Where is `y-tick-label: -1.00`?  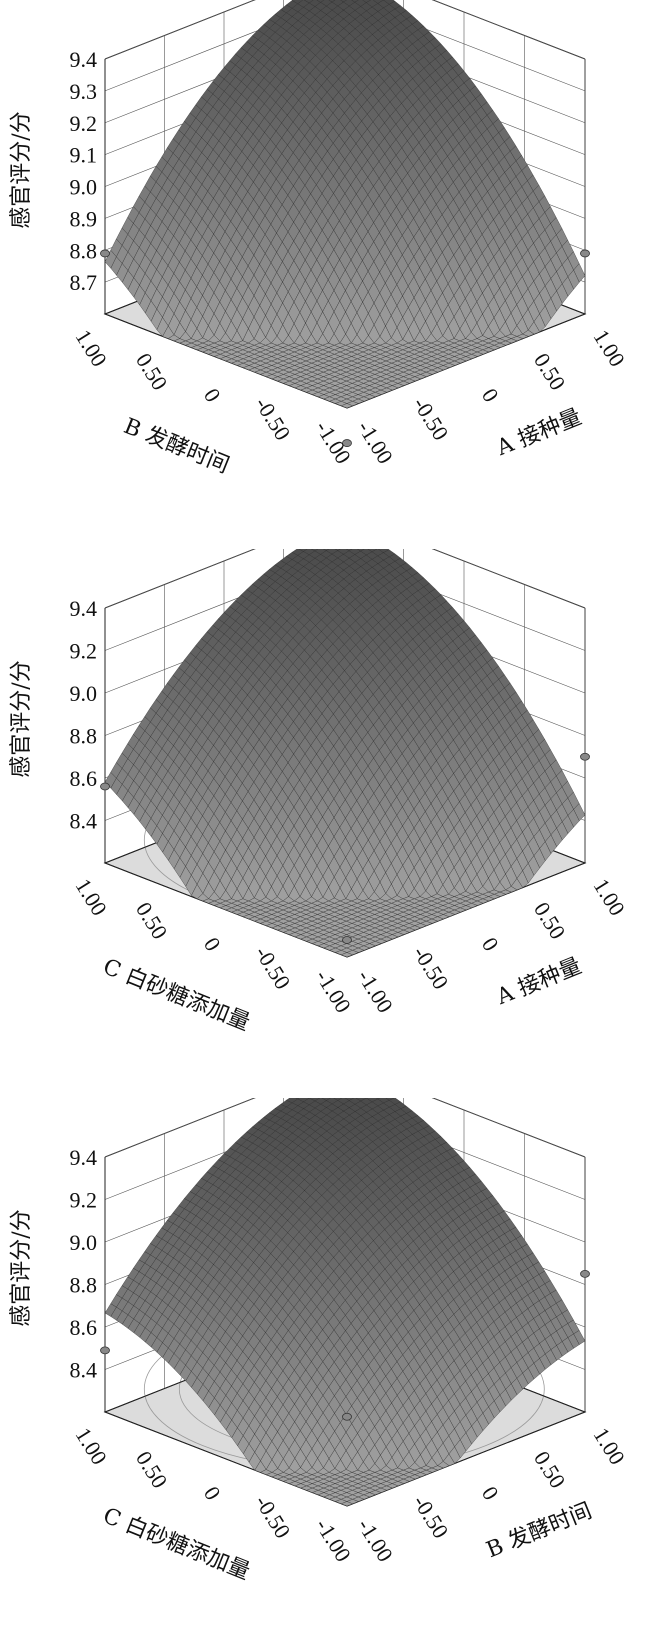
y-tick-label: -1.00 is located at coordinates (333, 991).